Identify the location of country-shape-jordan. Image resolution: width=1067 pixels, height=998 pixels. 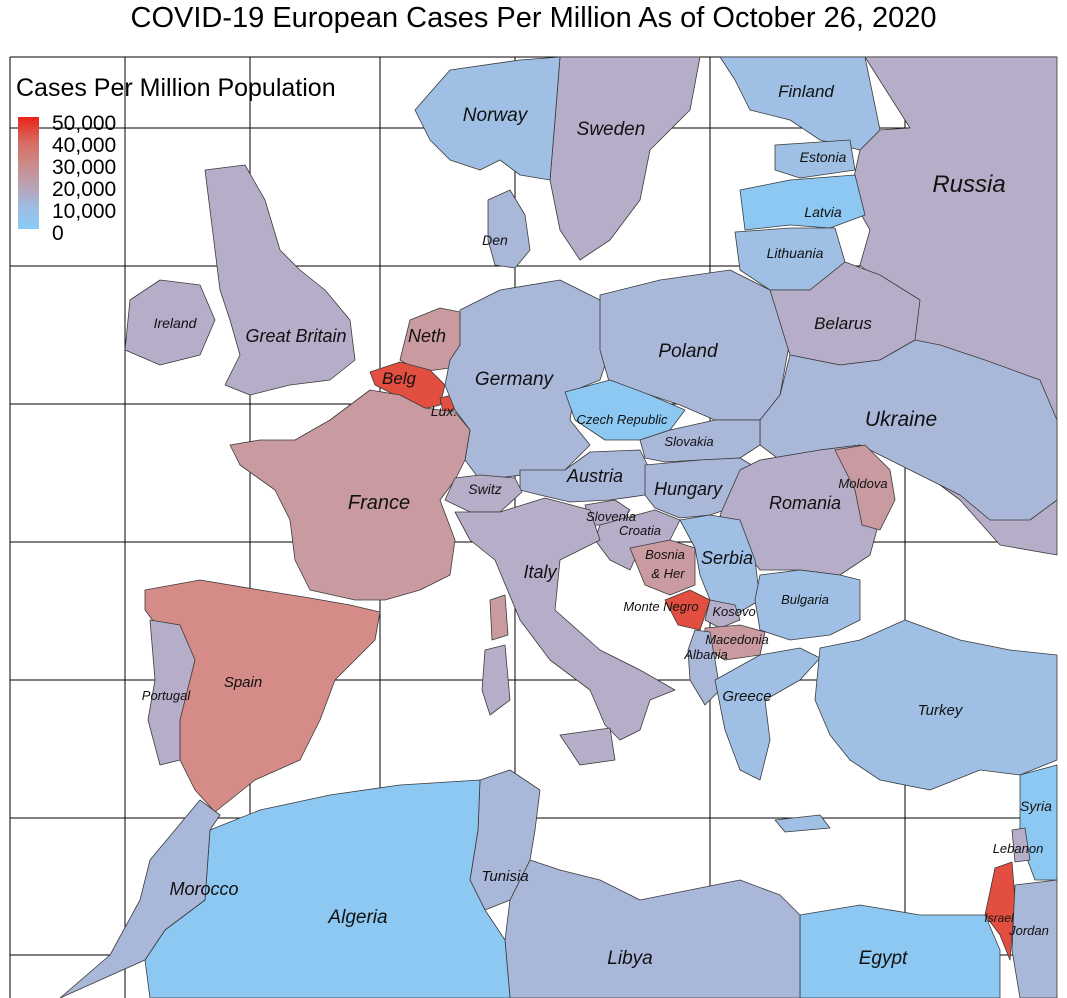
(1034, 938).